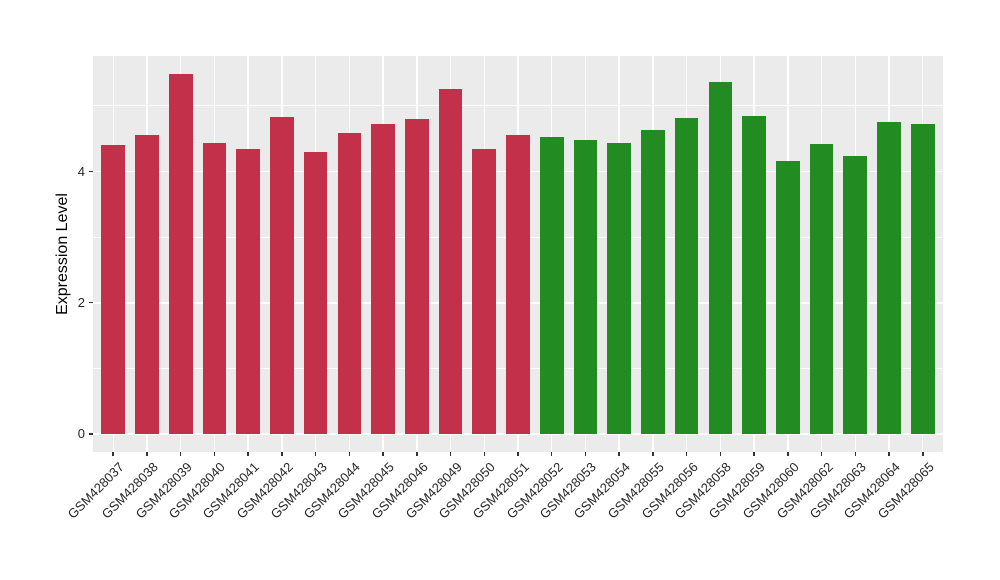 This screenshot has width=1000, height=580. I want to click on y-tick-label: 4, so click(81, 171).